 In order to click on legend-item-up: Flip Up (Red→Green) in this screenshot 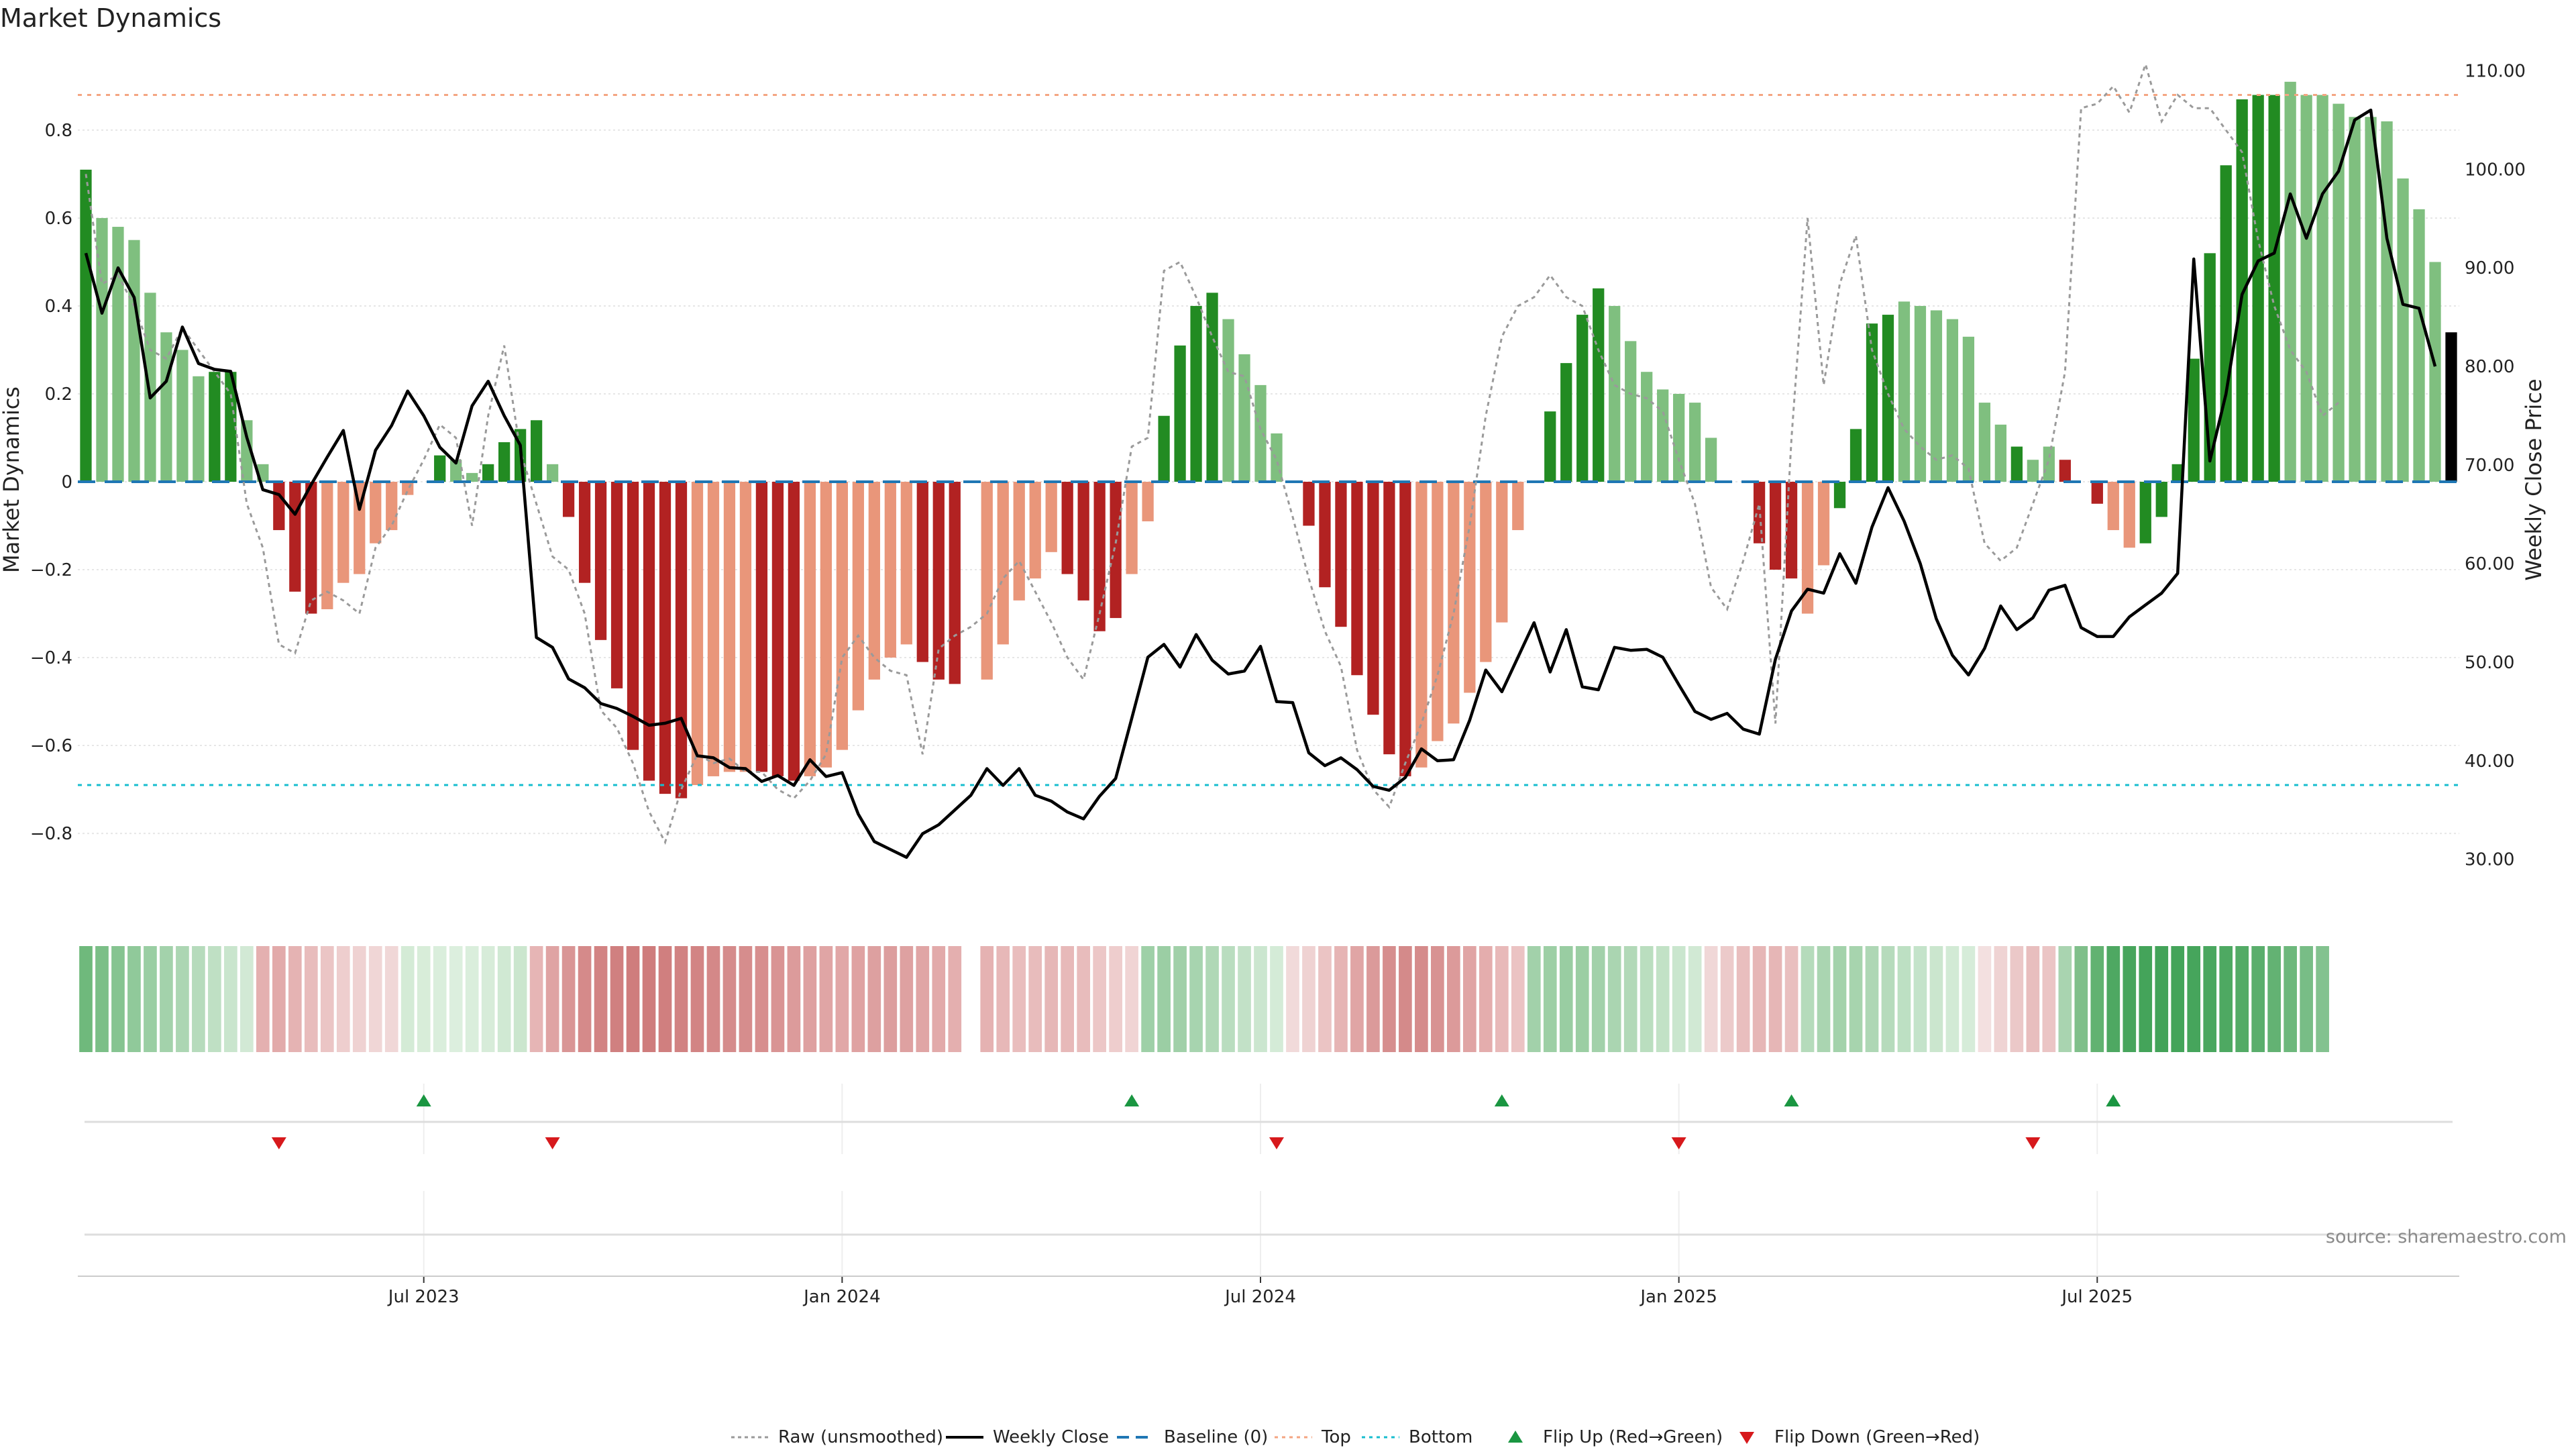, I will do `click(1615, 1437)`.